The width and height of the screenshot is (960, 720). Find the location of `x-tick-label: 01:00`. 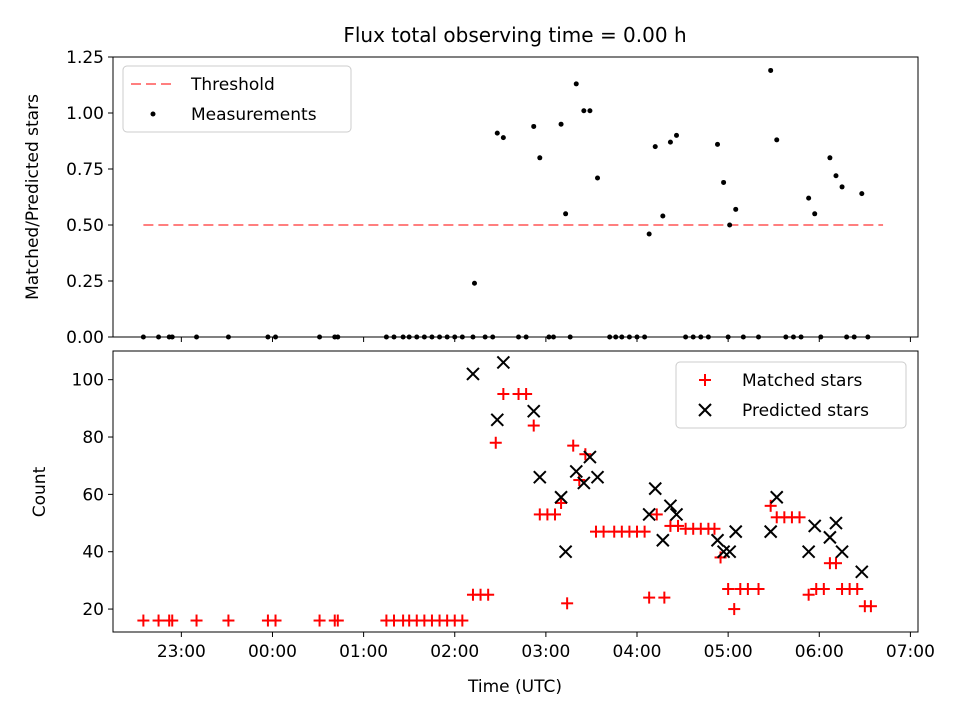

x-tick-label: 01:00 is located at coordinates (363, 652).